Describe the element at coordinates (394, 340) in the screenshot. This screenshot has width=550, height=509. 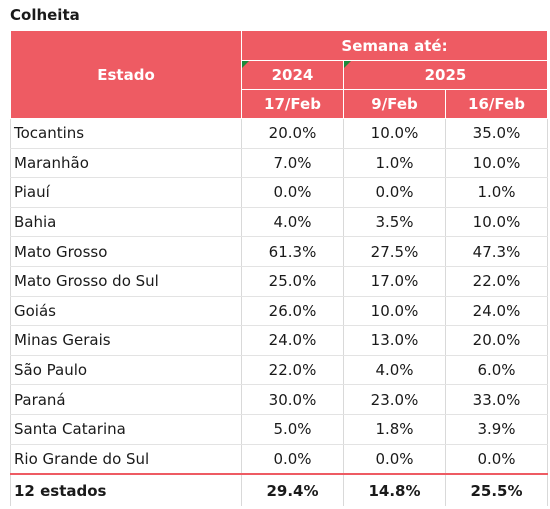
I see `value-cell-2025-9feb: 13.0%` at that location.